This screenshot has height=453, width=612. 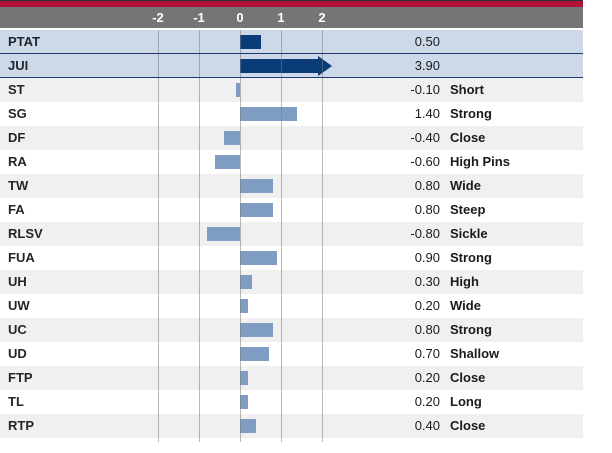 What do you see at coordinates (291, 42) in the screenshot?
I see `chart-row-ptat: PTAT 0.50` at bounding box center [291, 42].